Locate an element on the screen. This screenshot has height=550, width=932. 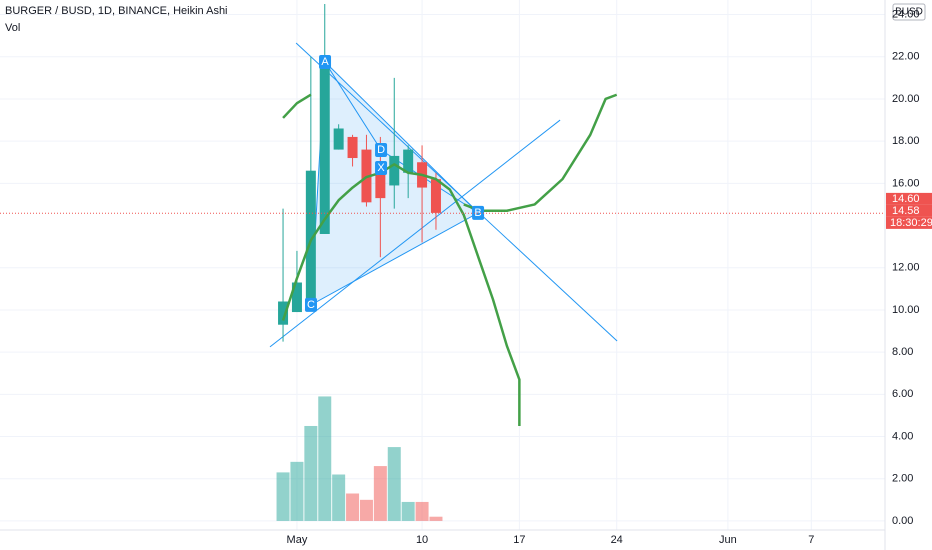
countdown-bg is located at coordinates (909, 222).